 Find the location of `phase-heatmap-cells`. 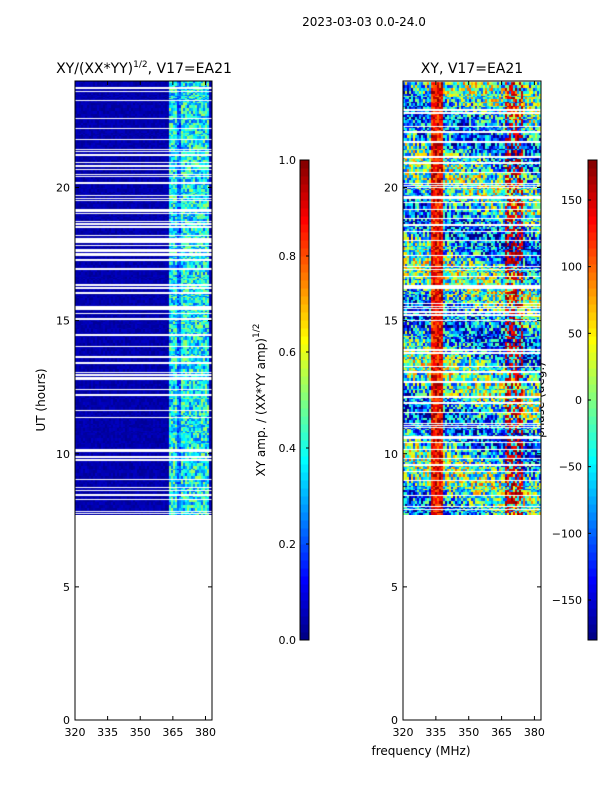

phase-heatmap-cells is located at coordinates (472, 298).